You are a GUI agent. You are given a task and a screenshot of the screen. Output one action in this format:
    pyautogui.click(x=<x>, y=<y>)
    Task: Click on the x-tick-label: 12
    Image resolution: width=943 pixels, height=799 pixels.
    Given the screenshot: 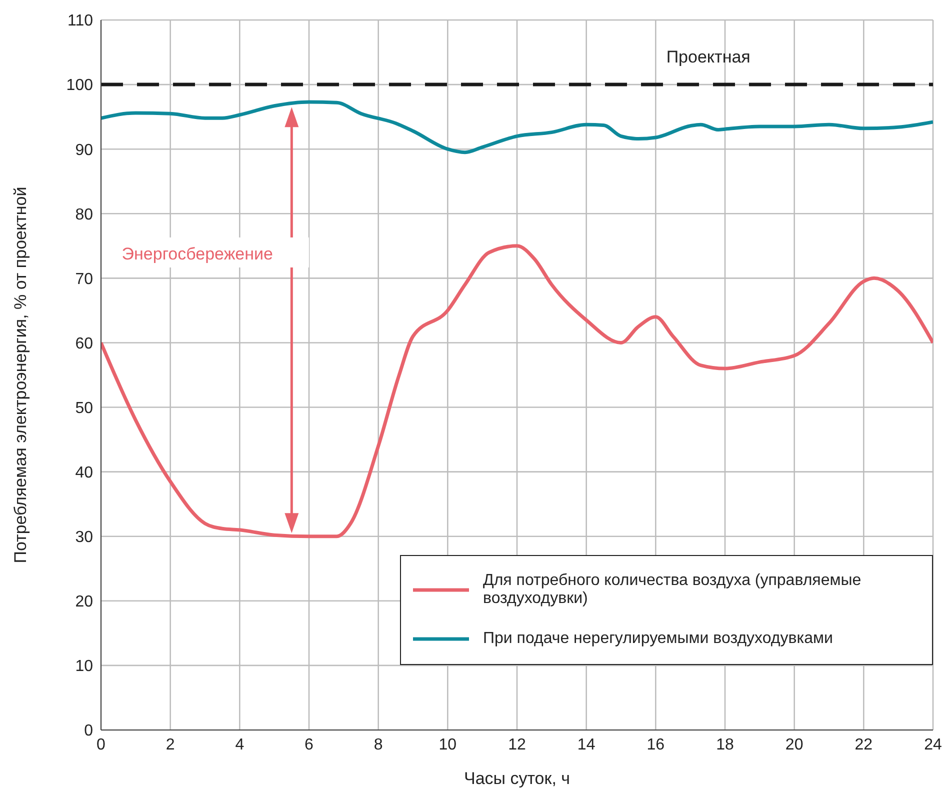 What is the action you would take?
    pyautogui.click(x=517, y=745)
    